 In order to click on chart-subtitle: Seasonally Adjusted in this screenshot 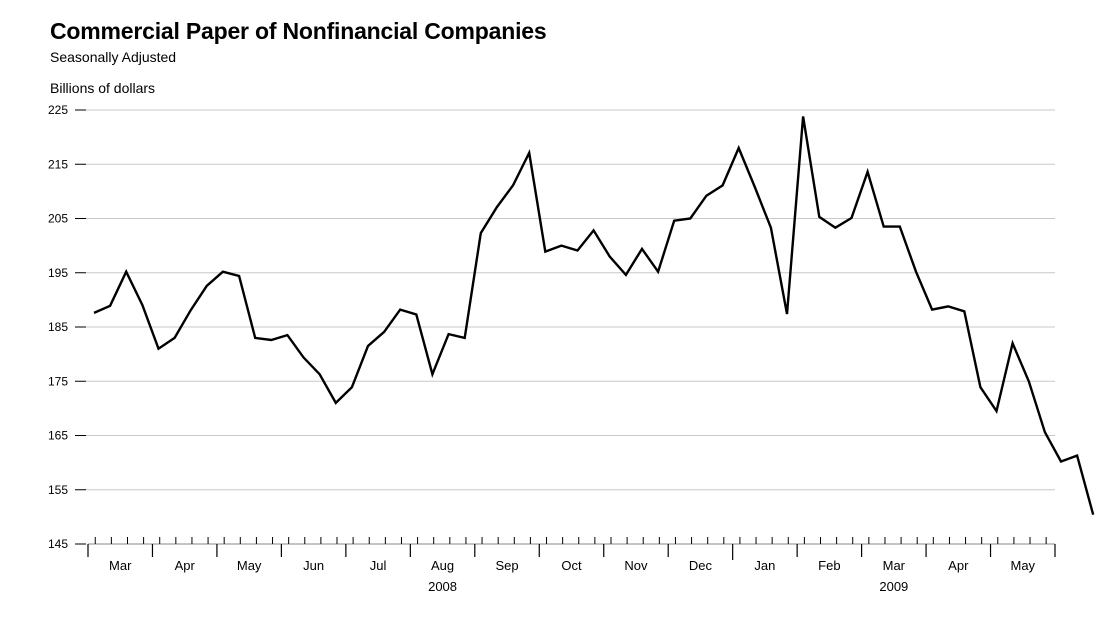, I will do `click(113, 57)`.